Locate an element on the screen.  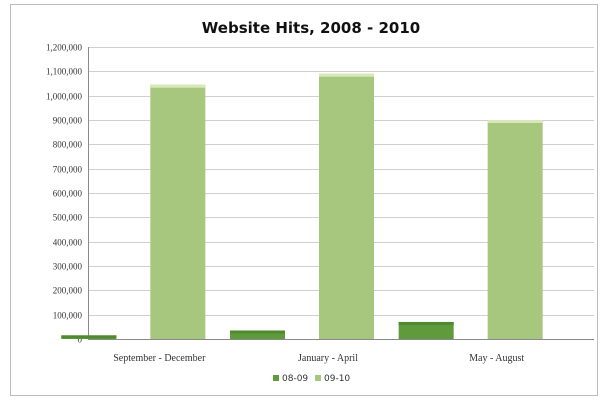
y-tick-label: 600,000 is located at coordinates (68, 194).